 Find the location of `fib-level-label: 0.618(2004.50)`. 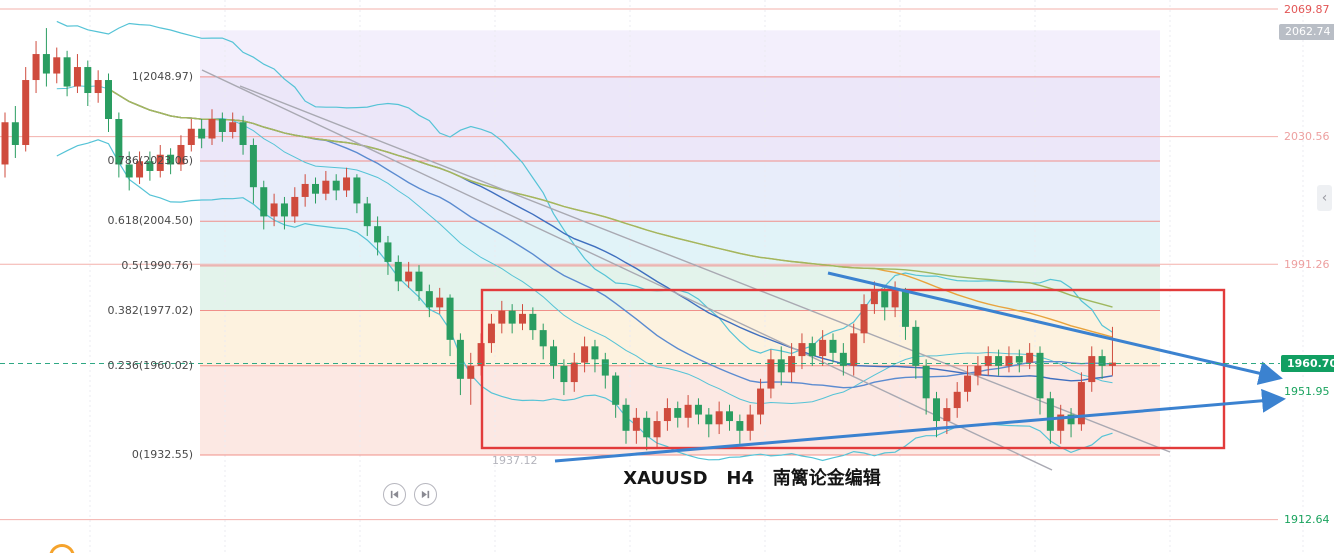

fib-level-label: 0.618(2004.50) is located at coordinates (150, 221).